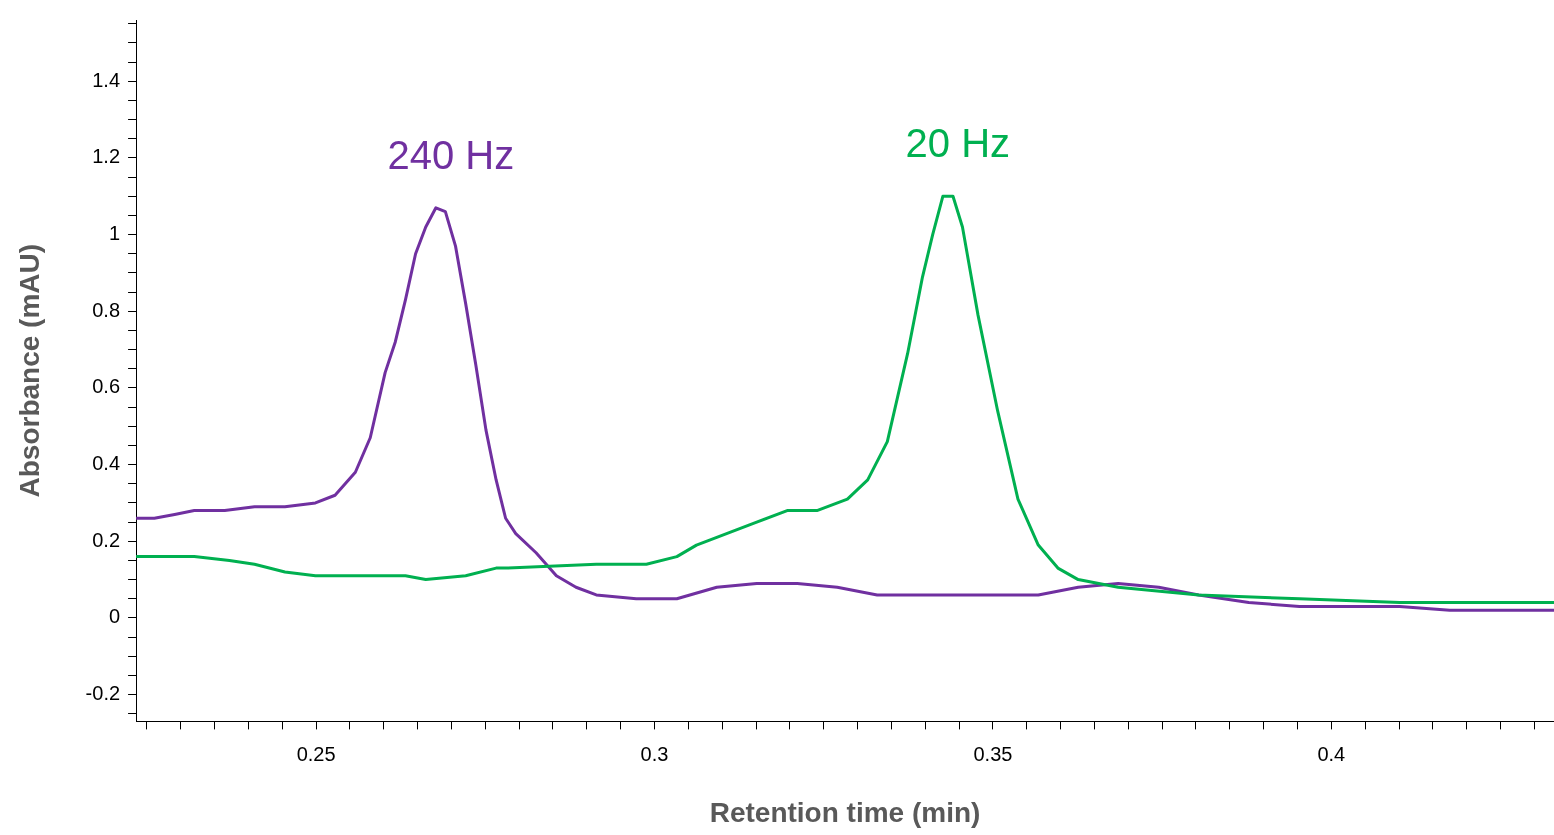 The height and width of the screenshot is (835, 1554). Describe the element at coordinates (316, 753) in the screenshot. I see `x-tick-label: 0.25` at that location.